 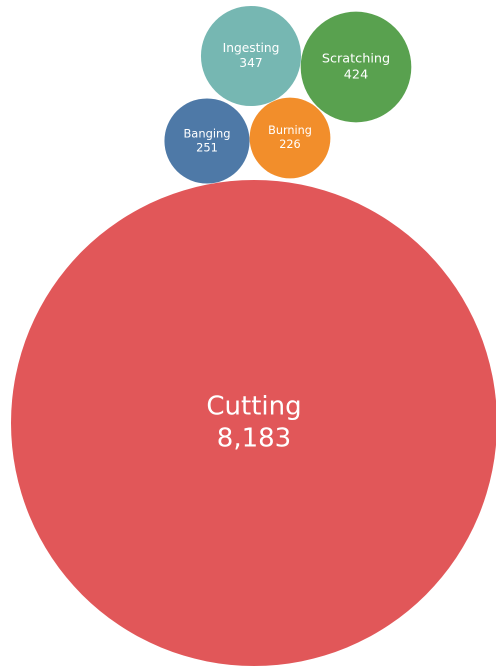 I want to click on bubble-circle-banging, so click(x=207, y=141).